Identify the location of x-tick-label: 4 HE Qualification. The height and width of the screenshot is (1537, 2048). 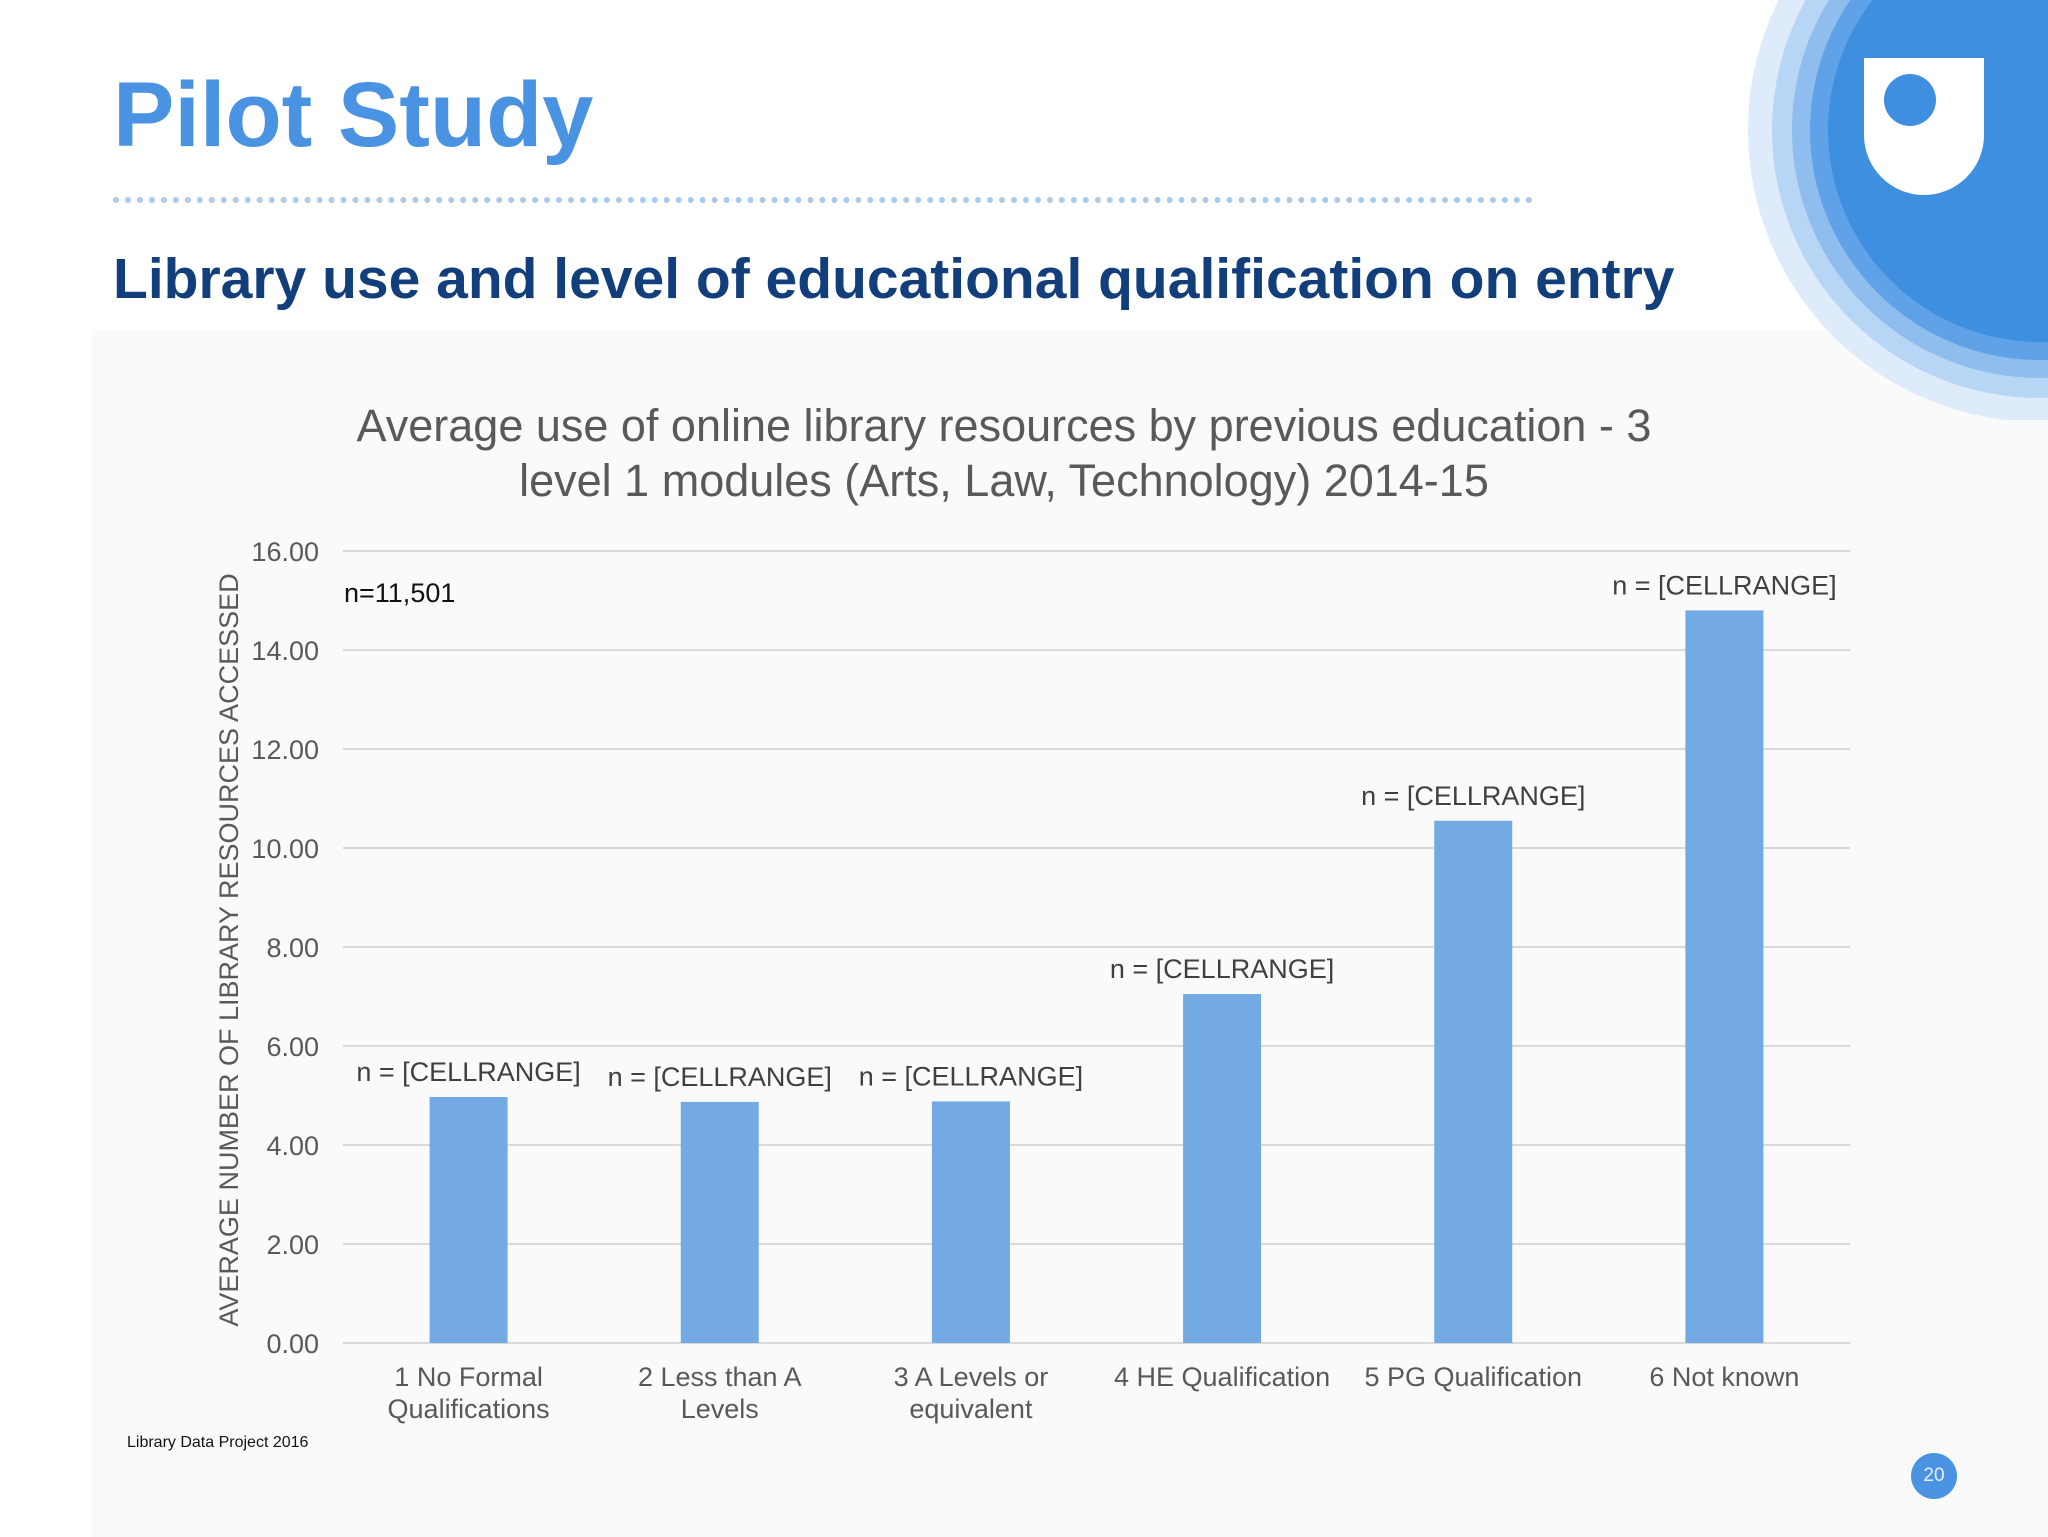
(1222, 1377).